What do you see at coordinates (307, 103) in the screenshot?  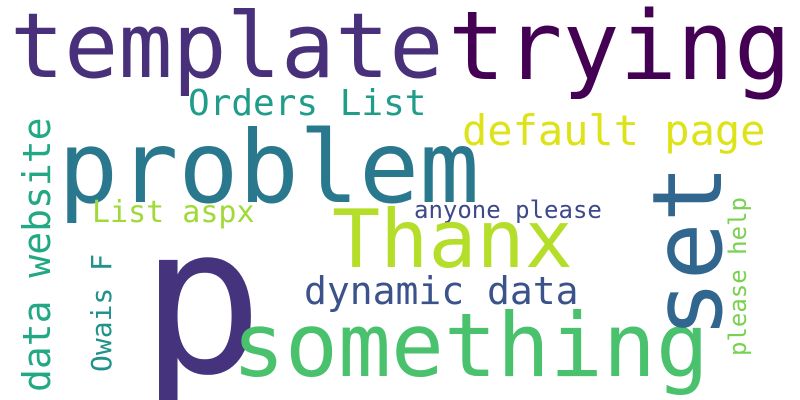 I see `word-orders-list: Orders List` at bounding box center [307, 103].